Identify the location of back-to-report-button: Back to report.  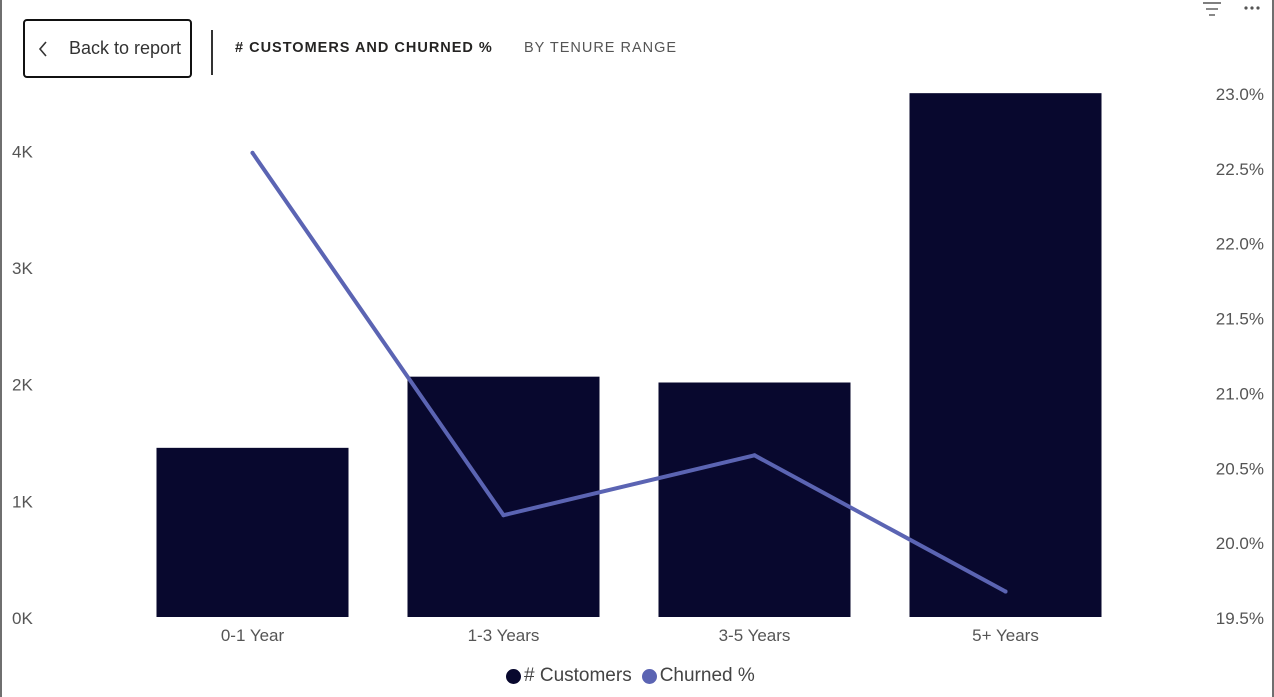
(107, 48).